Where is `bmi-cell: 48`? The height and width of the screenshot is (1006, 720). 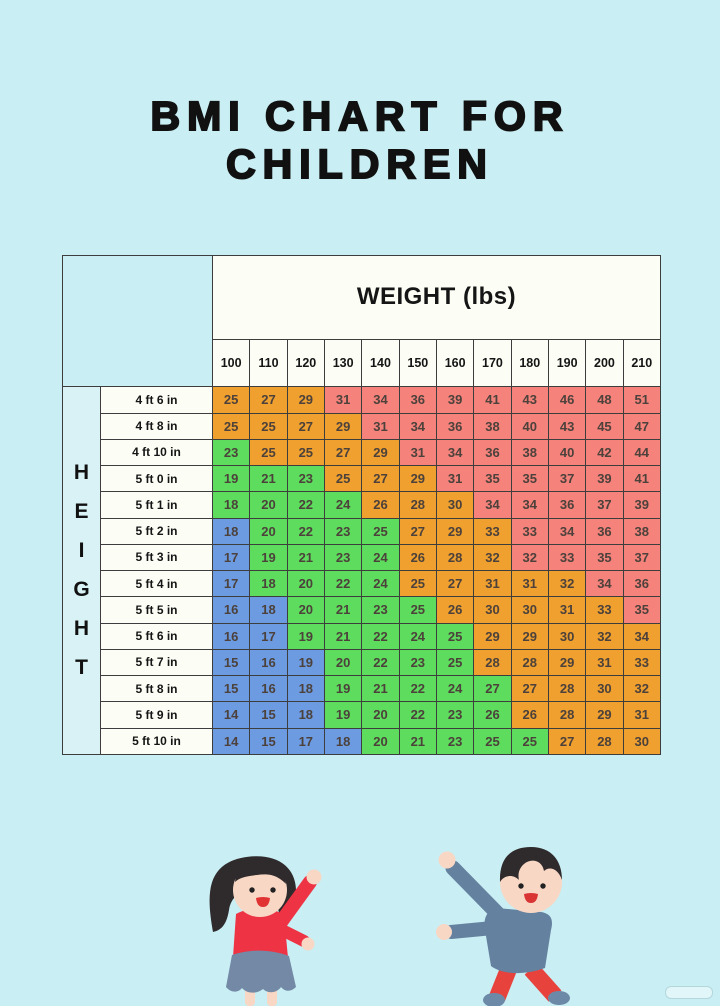 bmi-cell: 48 is located at coordinates (604, 400).